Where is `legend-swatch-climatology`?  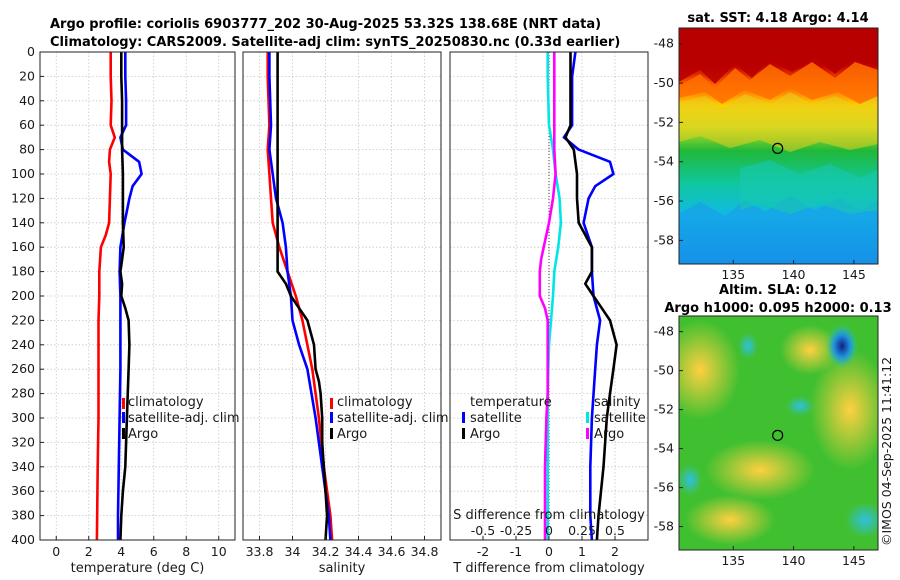 legend-swatch-climatology is located at coordinates (331, 403).